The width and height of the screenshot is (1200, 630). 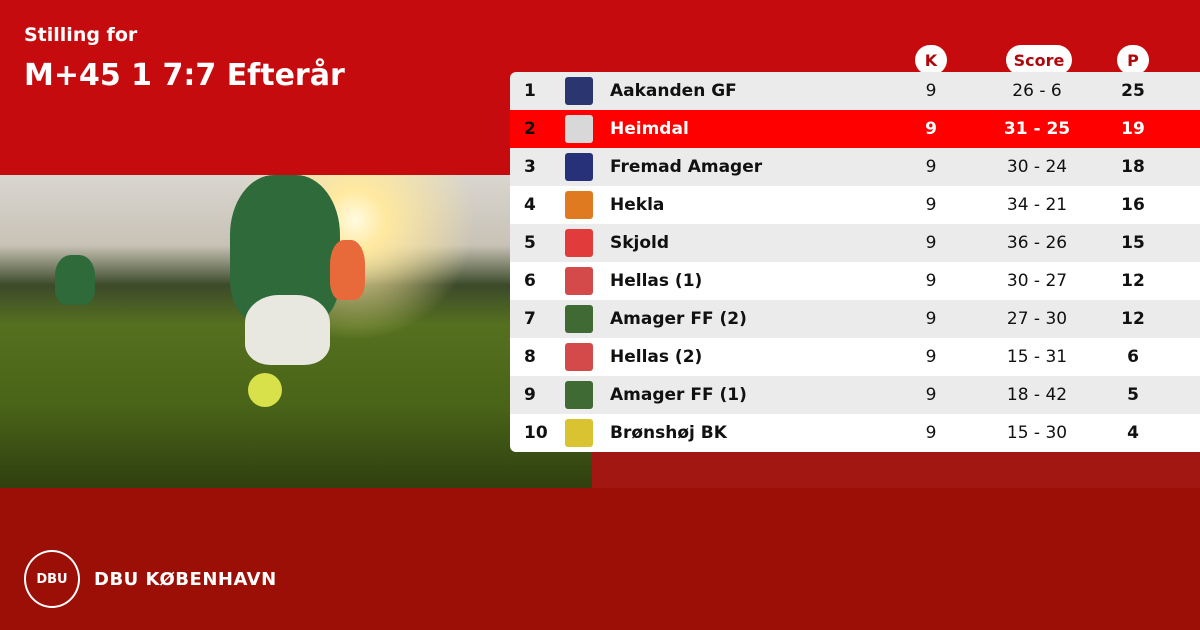 I want to click on goal-score: 36 - 26, so click(x=1037, y=243).